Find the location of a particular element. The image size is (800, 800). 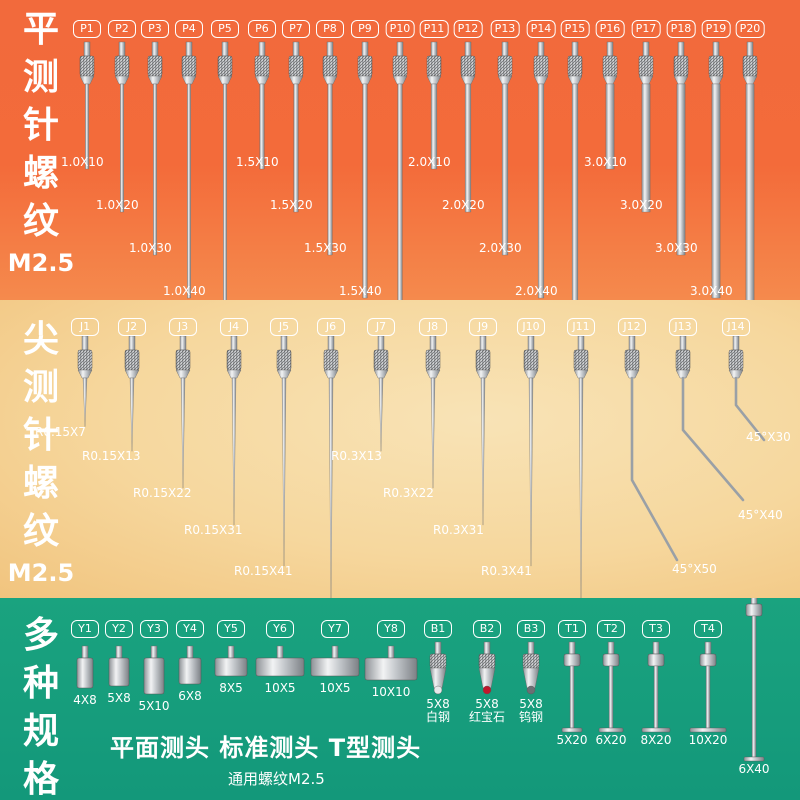

probe-size-label: 5X10 is located at coordinates (154, 706).